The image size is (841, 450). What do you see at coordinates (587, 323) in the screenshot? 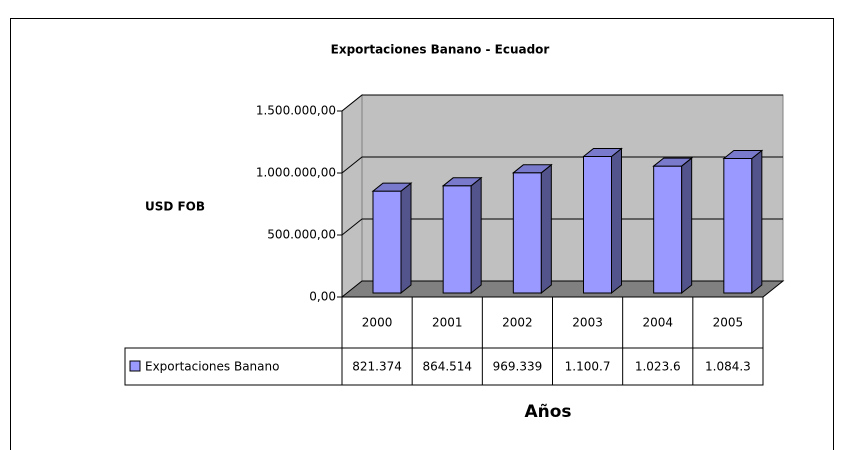
I see `x-tick-label: 2003` at bounding box center [587, 323].